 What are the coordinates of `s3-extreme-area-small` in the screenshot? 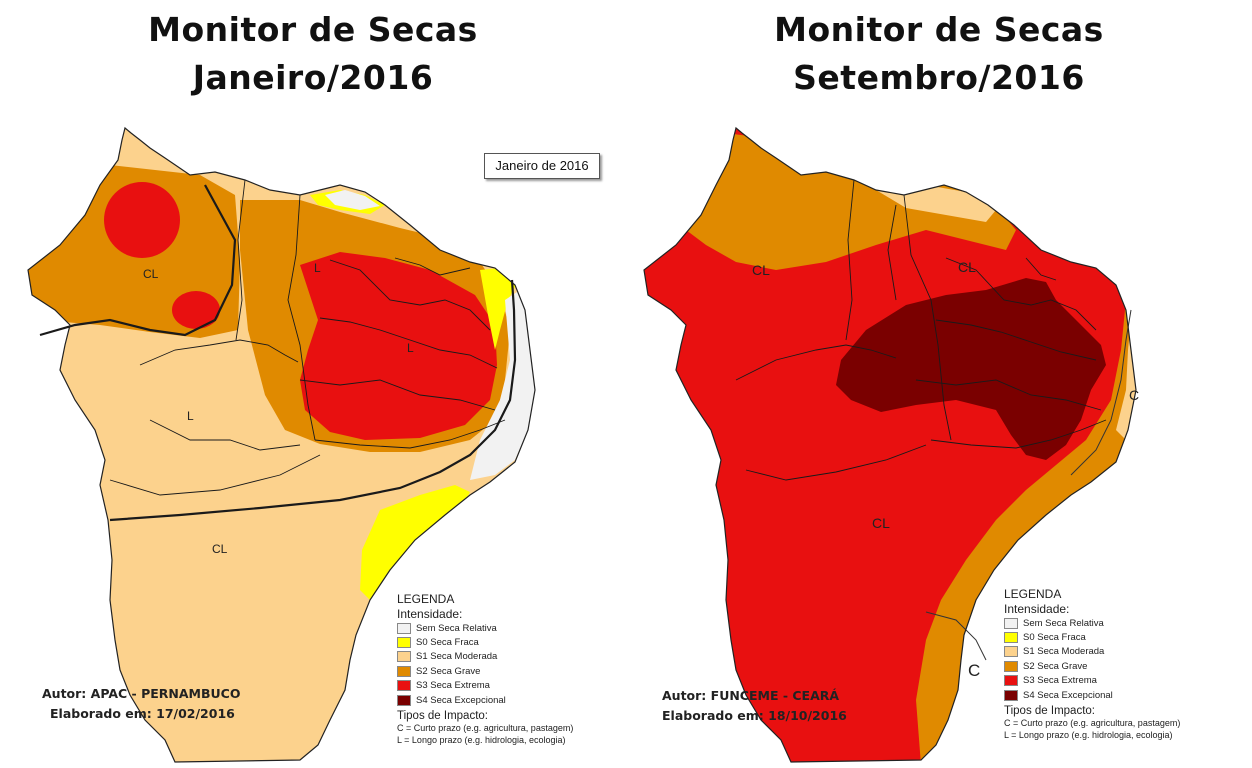 It's located at (196, 310).